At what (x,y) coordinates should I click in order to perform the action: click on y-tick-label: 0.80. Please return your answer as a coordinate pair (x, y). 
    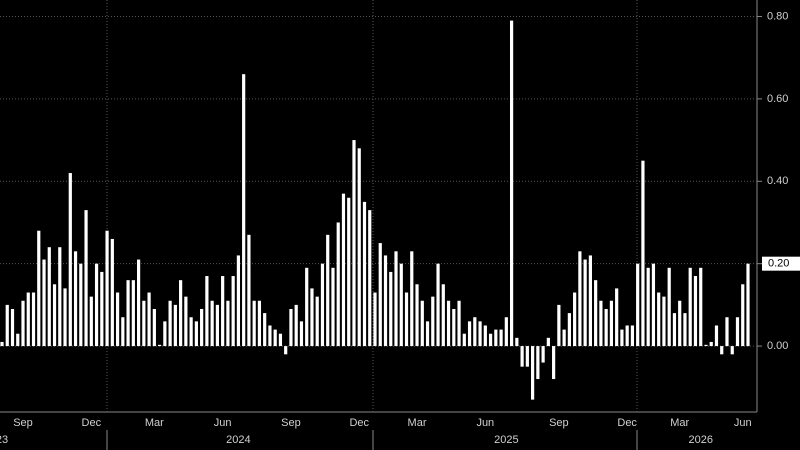
    Looking at the image, I should click on (777, 16).